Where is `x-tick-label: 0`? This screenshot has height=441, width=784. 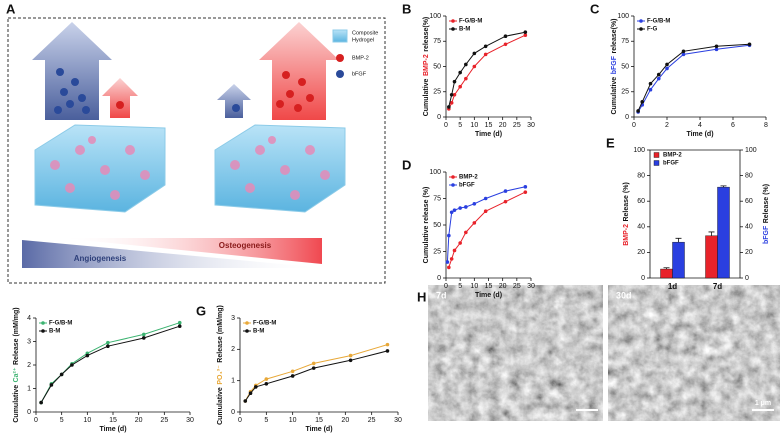 x-tick-label: 0 is located at coordinates (446, 125).